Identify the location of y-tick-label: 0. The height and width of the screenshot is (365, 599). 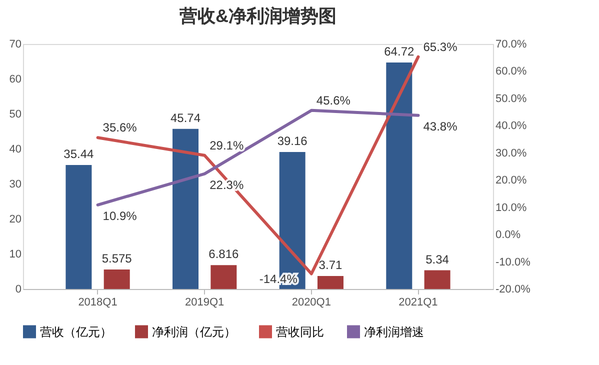
(18, 290).